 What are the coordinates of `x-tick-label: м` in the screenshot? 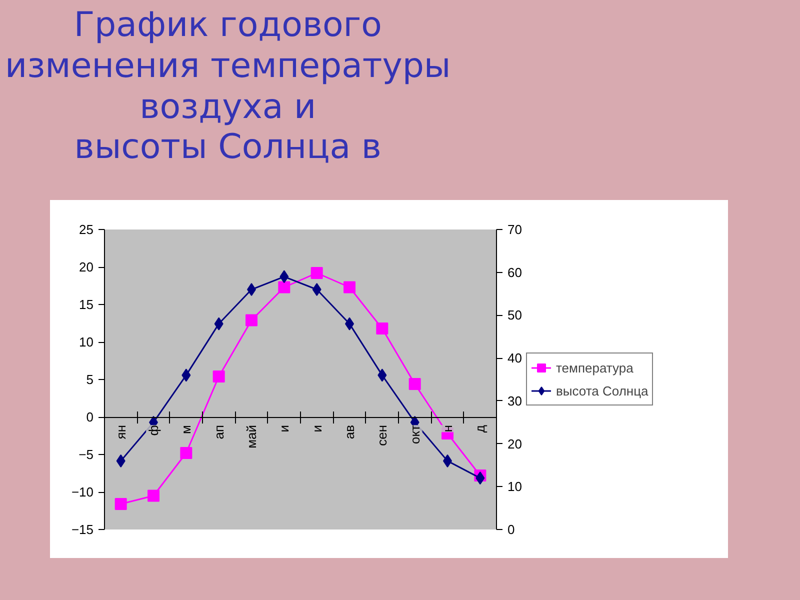 It's located at (186, 429).